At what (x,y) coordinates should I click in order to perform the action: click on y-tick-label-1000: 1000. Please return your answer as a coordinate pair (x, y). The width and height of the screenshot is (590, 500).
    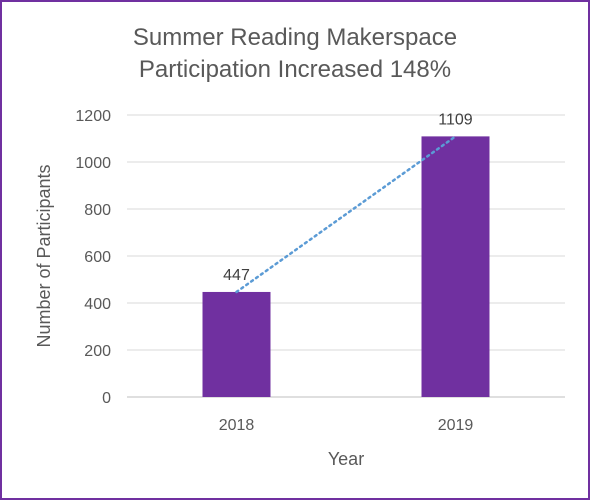
    Looking at the image, I should click on (93, 163).